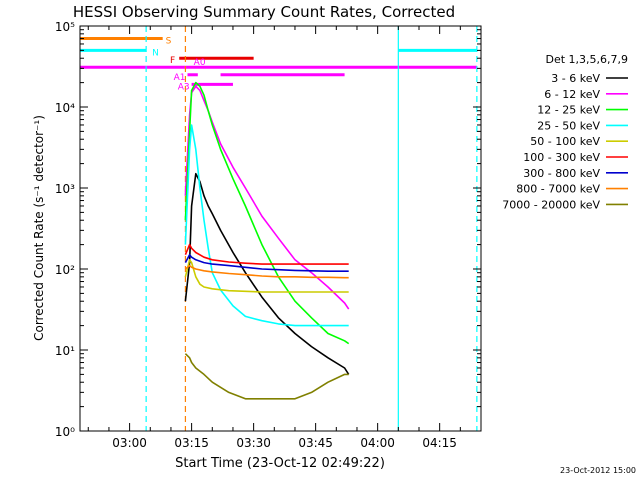 The width and height of the screenshot is (640, 480). I want to click on x-tick-label: 03:15, so click(191, 443).